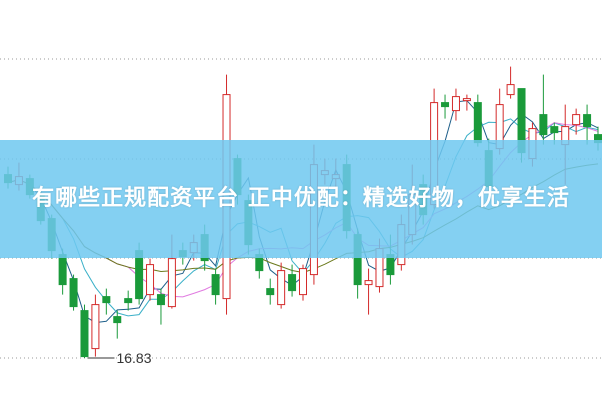 Image resolution: width=602 pixels, height=401 pixels. I want to click on banner-title: 有哪些正规配资平台 正中优配：精选好物，优享生活, so click(301, 198).